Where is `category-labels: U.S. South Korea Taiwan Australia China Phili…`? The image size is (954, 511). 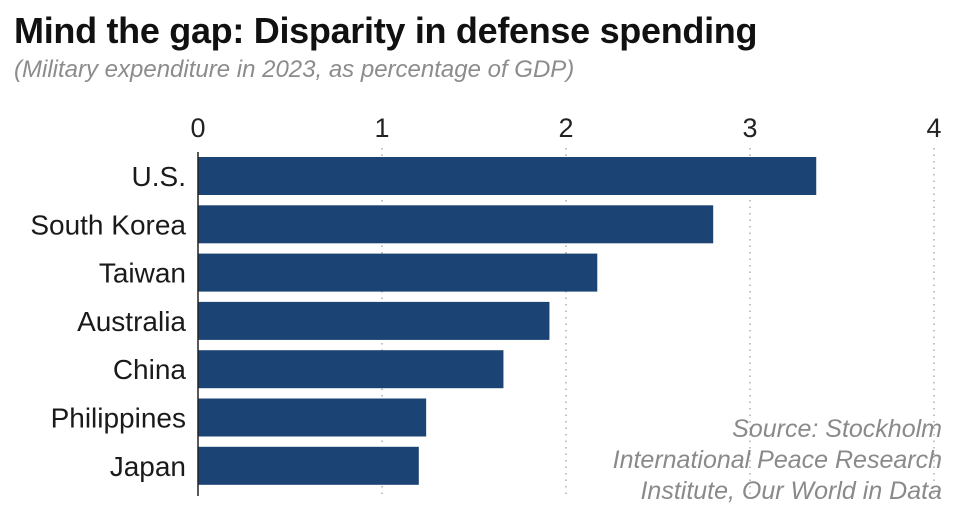 category-labels: U.S. South Korea Taiwan Australia China Phili… is located at coordinates (108, 321).